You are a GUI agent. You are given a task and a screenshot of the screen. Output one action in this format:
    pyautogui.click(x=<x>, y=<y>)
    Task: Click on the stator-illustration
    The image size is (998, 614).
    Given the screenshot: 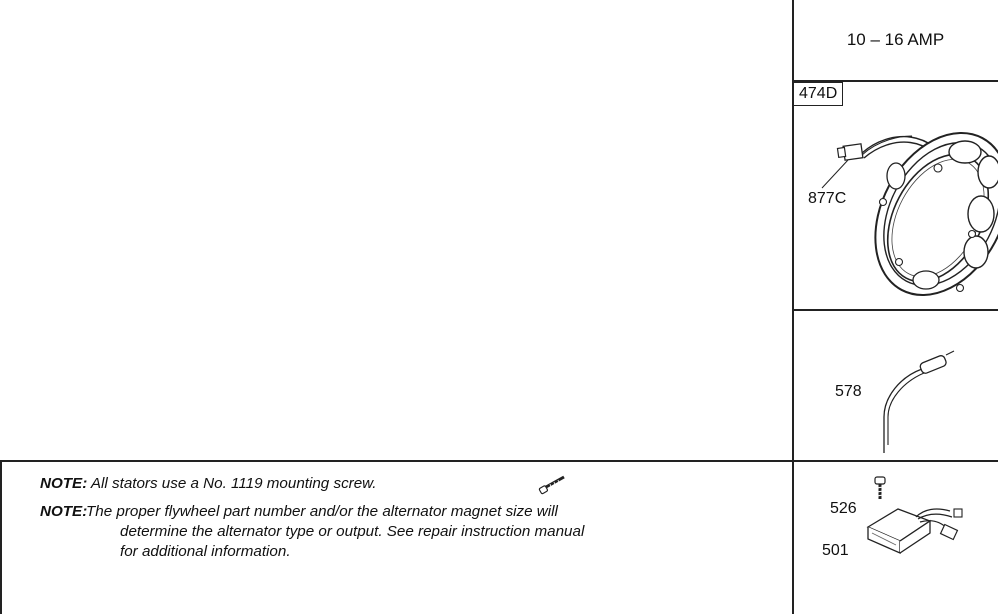 What is the action you would take?
    pyautogui.click(x=909, y=214)
    